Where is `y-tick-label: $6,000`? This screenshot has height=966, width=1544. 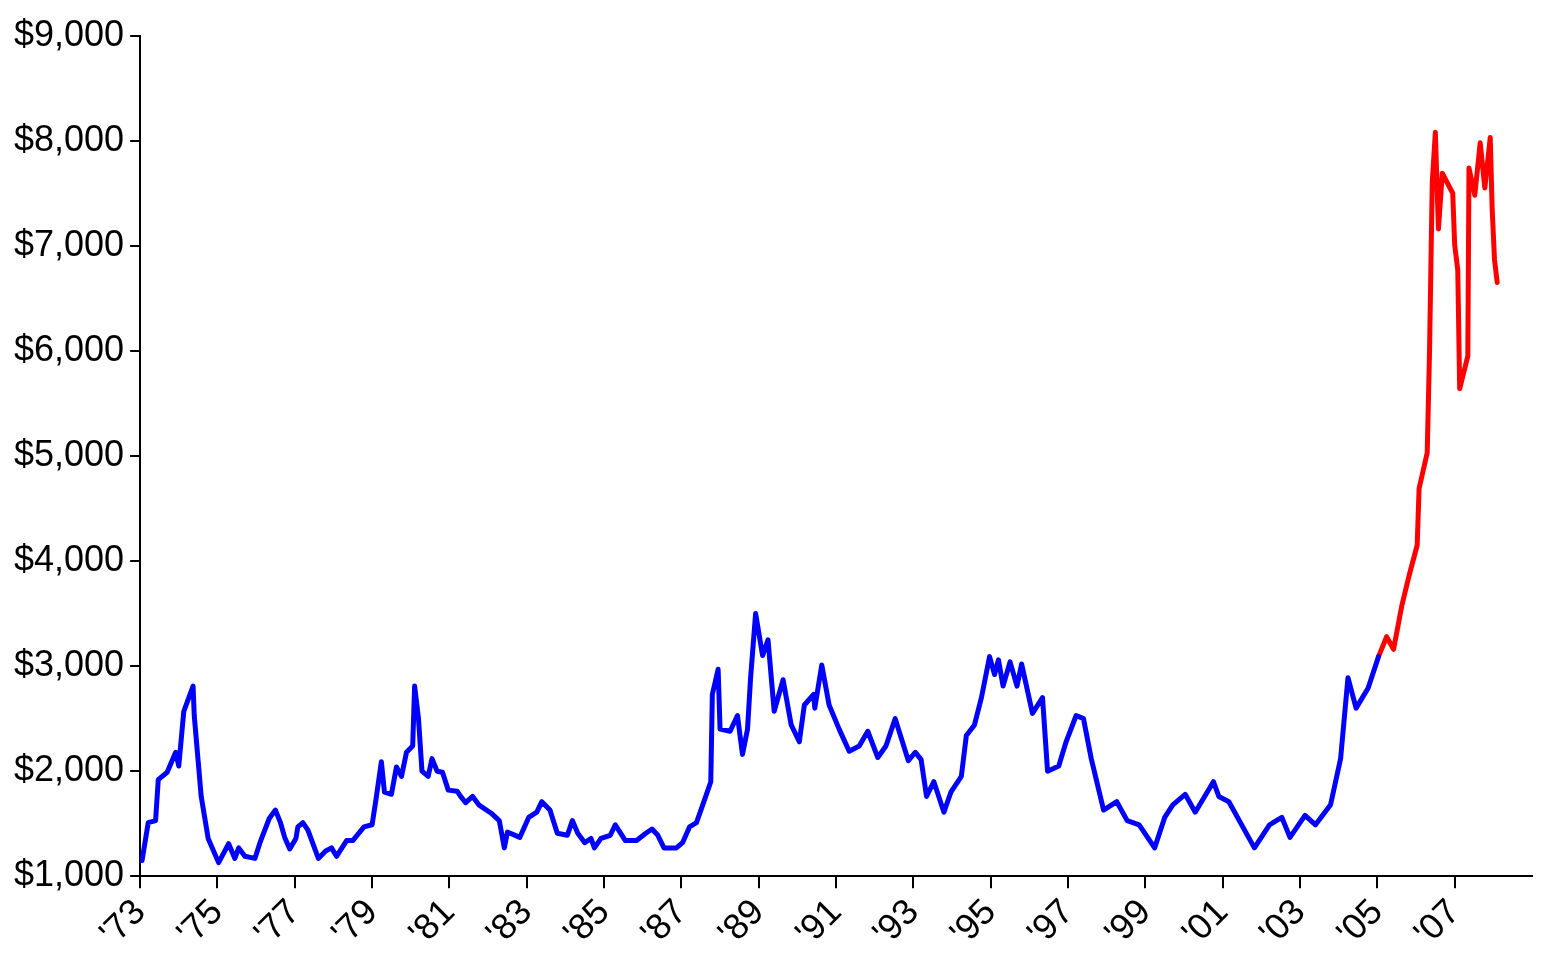
y-tick-label: $6,000 is located at coordinates (69, 348).